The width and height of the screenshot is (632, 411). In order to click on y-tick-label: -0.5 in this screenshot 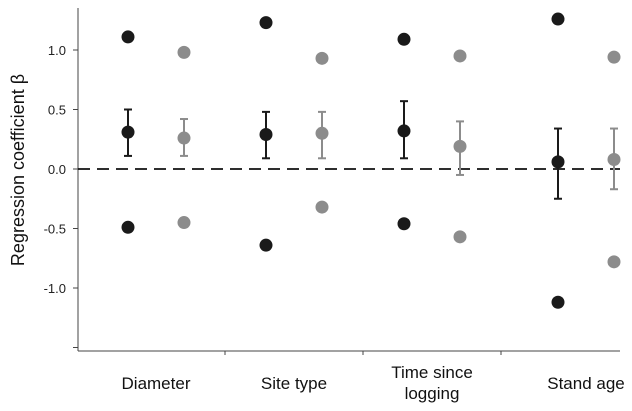, I will do `click(55, 229)`.